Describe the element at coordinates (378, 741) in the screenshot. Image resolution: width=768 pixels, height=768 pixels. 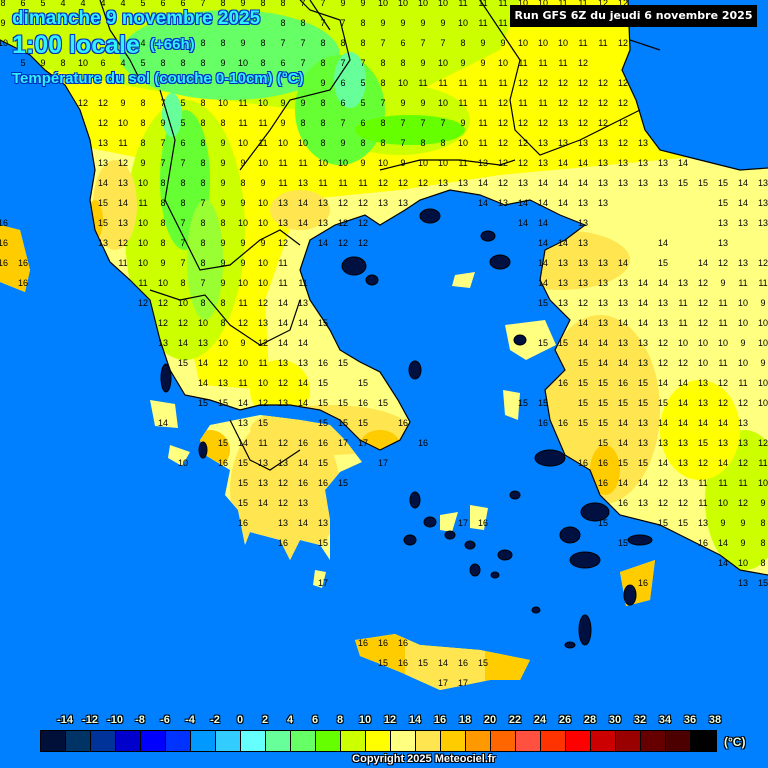
I see `color-scale-legend` at that location.